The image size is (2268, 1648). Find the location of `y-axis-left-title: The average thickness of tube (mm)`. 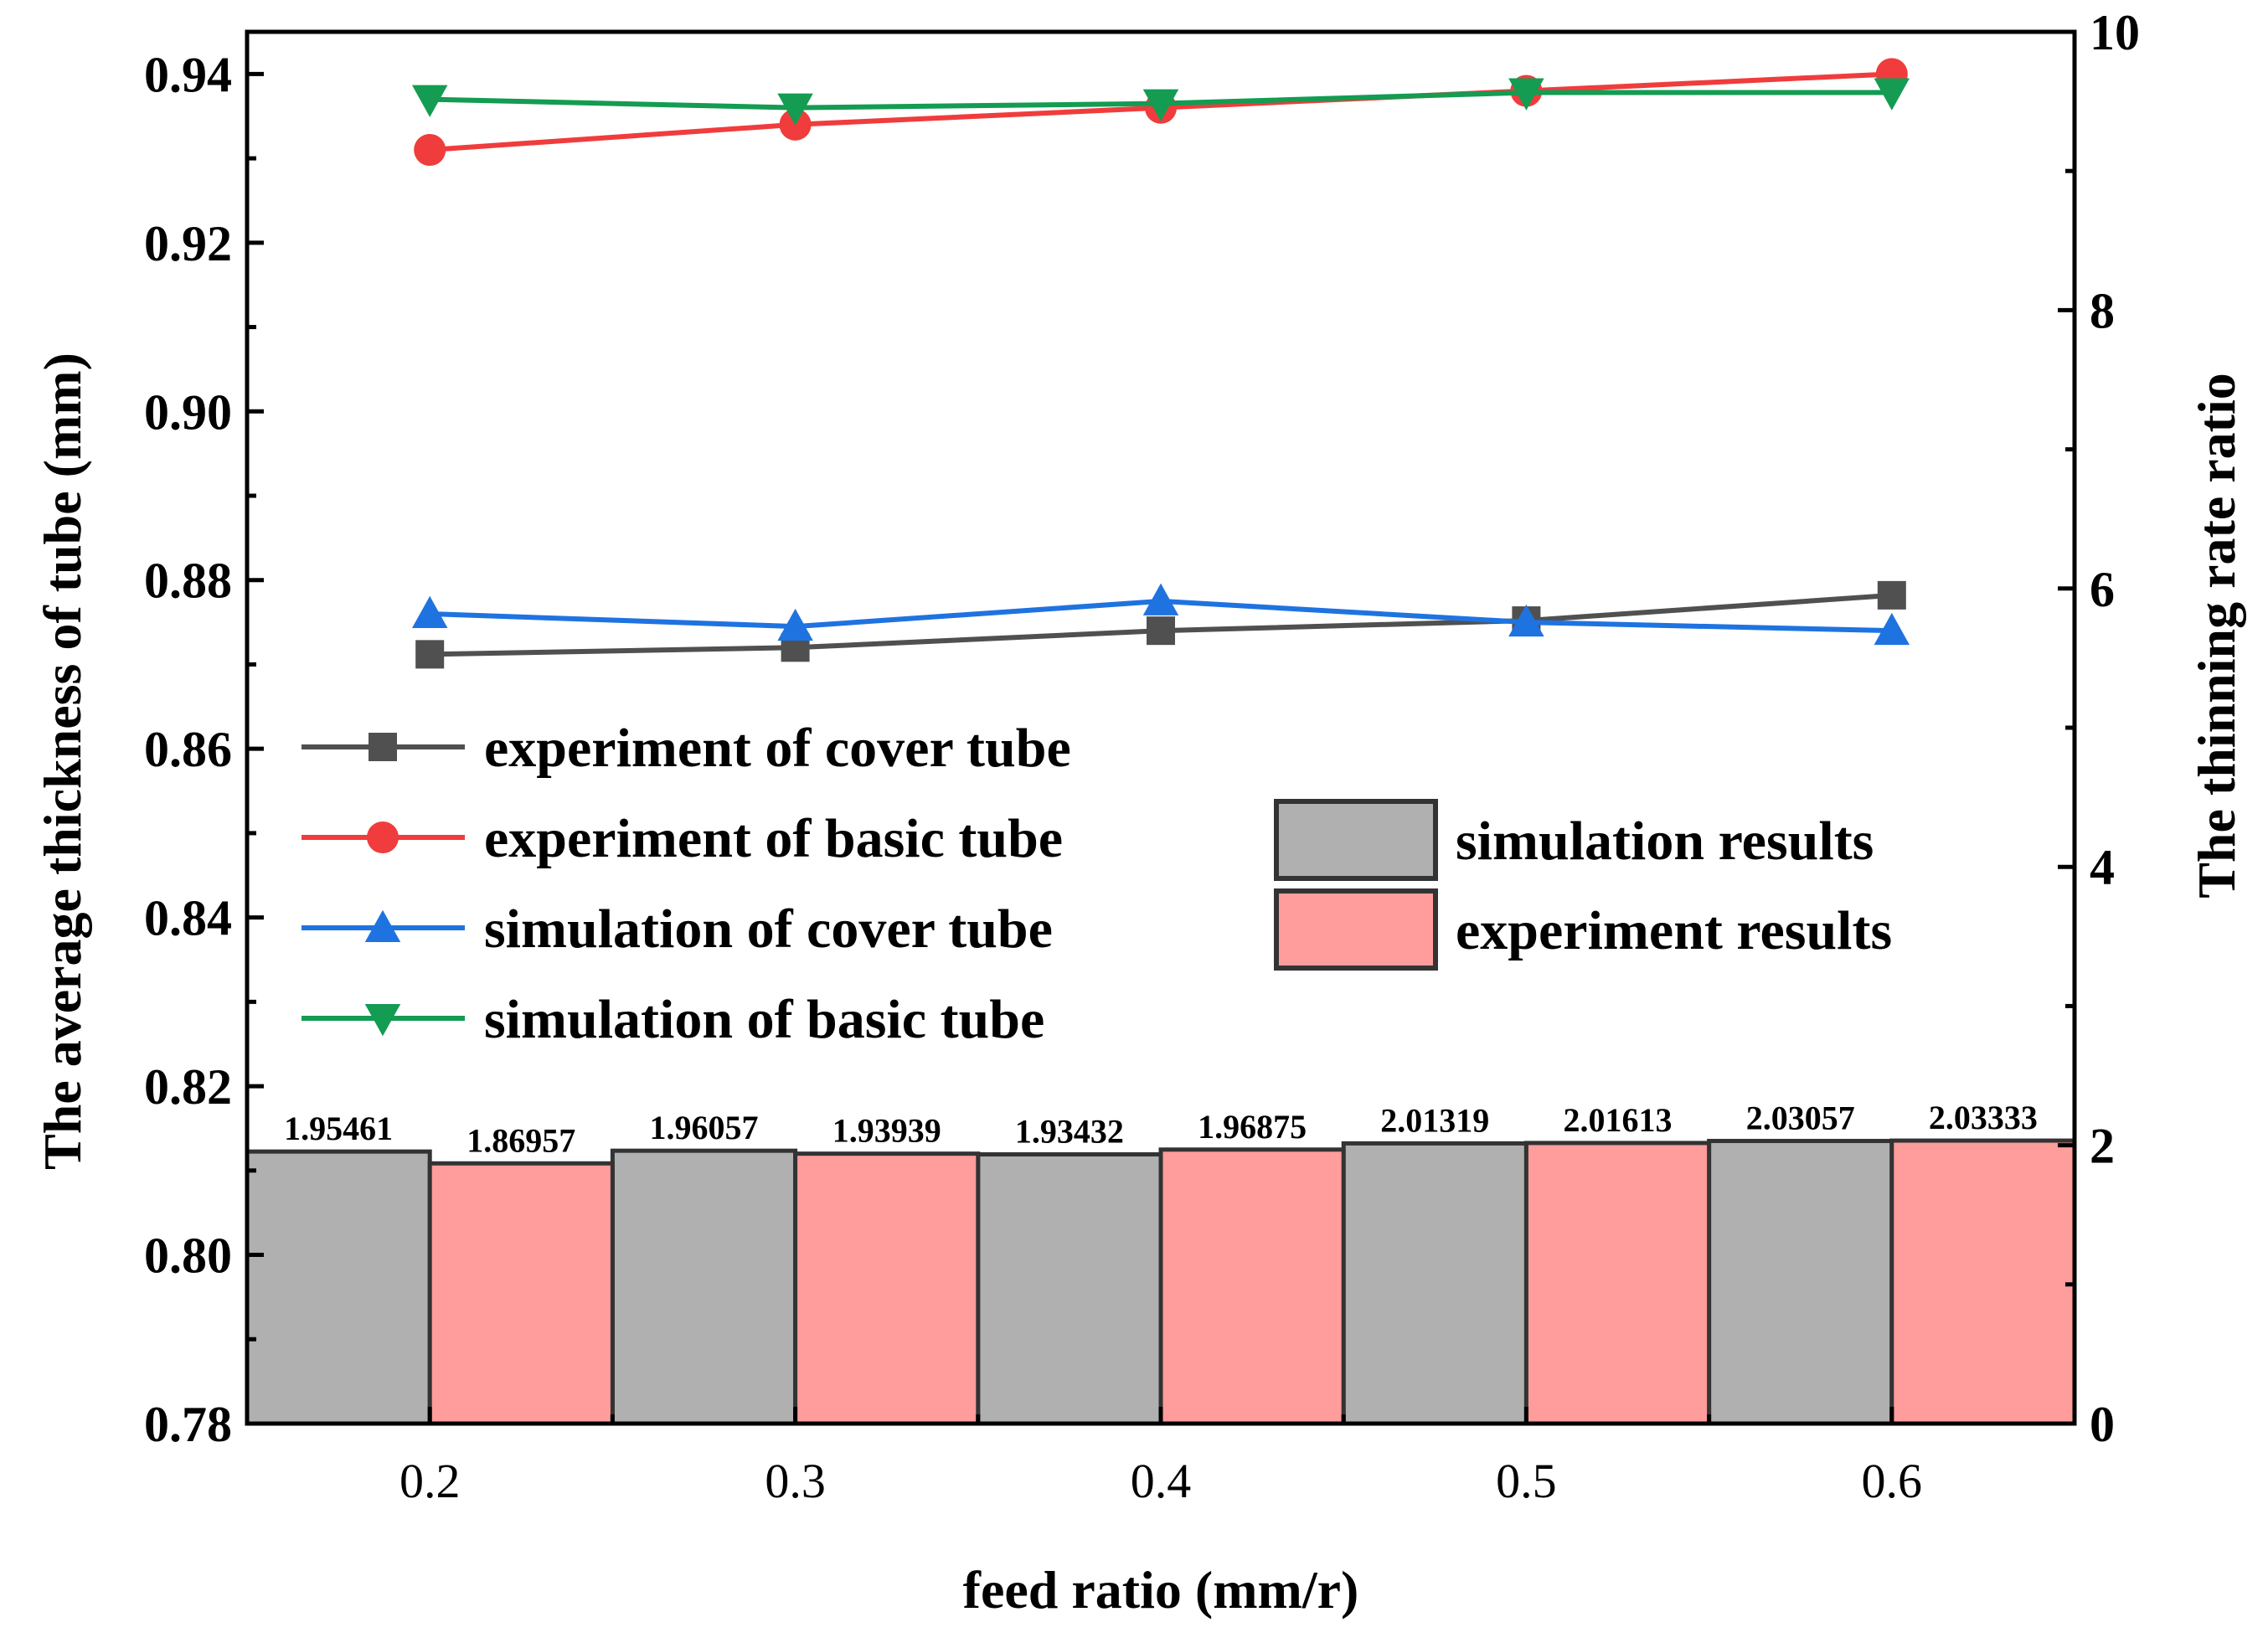

y-axis-left-title: The average thickness of tube (mm) is located at coordinates (62, 761).